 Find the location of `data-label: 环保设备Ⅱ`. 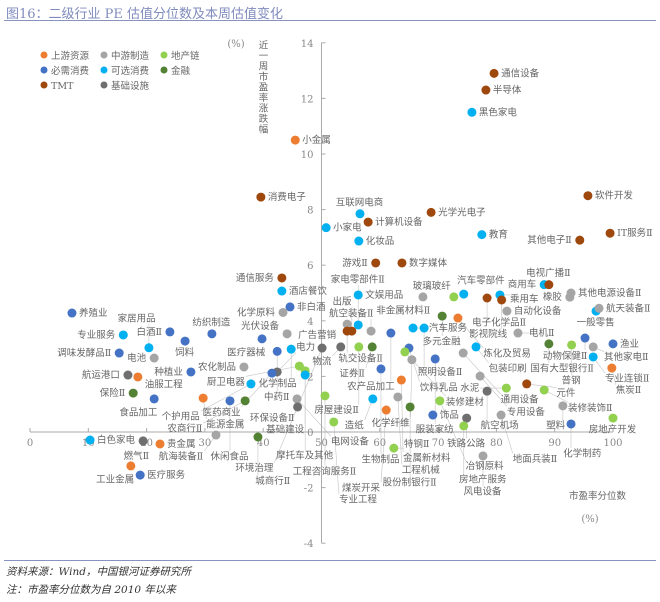

data-label: 环保设备Ⅱ is located at coordinates (272, 418).